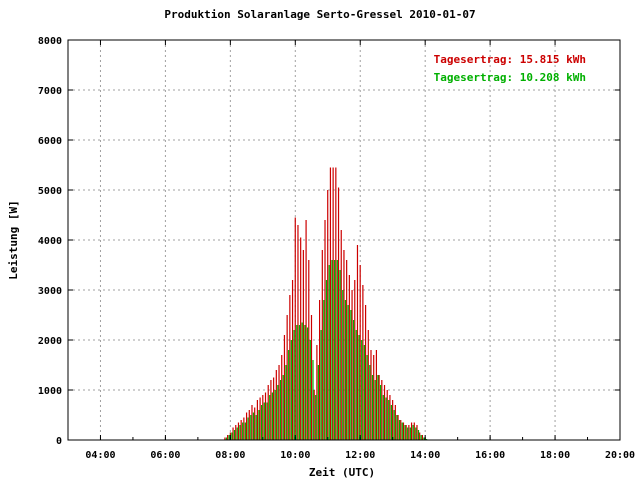 This screenshot has height=480, width=640. I want to click on x-tick-label: 18:00, so click(555, 455).